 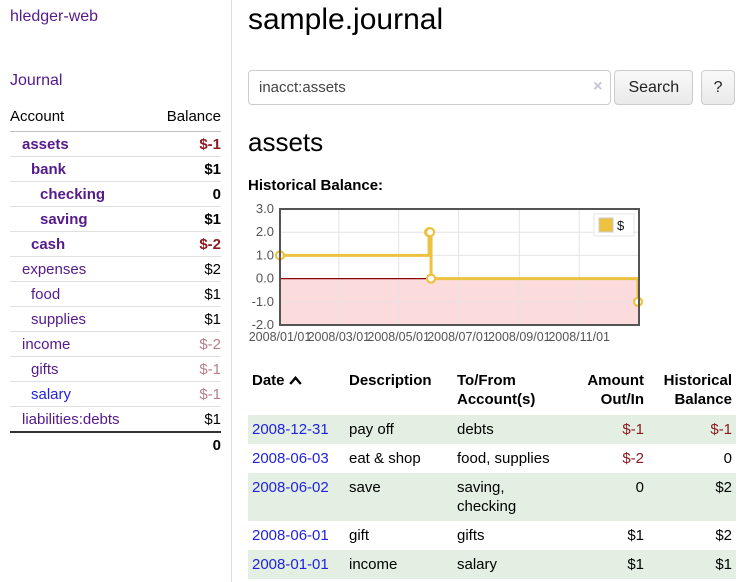 I want to click on transaction-row: 2008-06-03 eat & shop food, supplies $-2 0, so click(x=492, y=458).